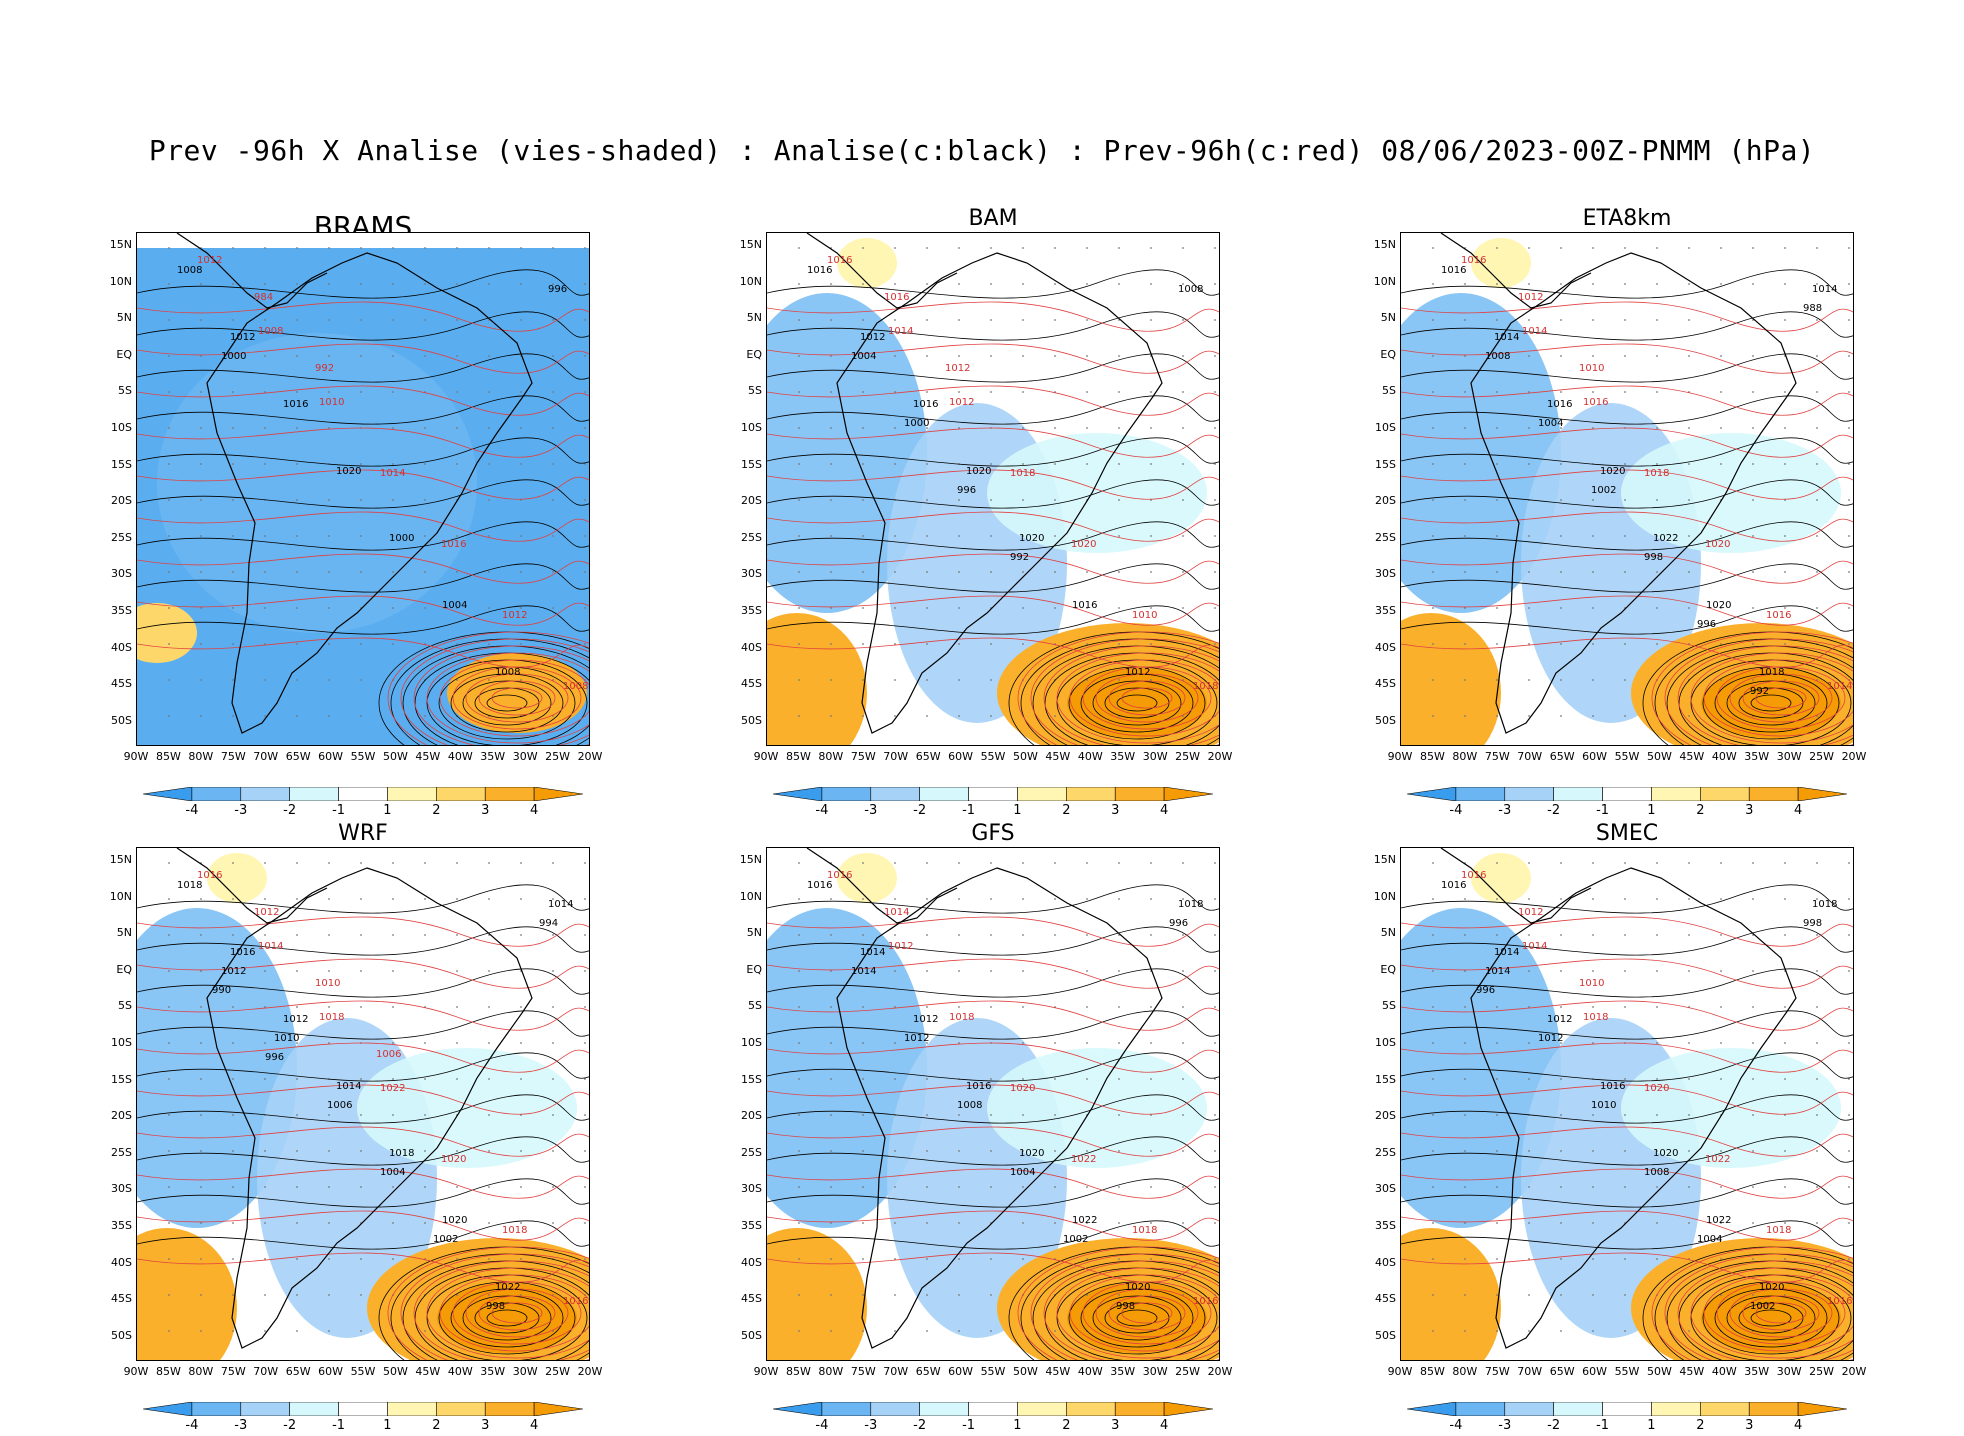 The image size is (1964, 1436). What do you see at coordinates (331, 1017) in the screenshot?
I see `contour-label-forecast: 1018` at bounding box center [331, 1017].